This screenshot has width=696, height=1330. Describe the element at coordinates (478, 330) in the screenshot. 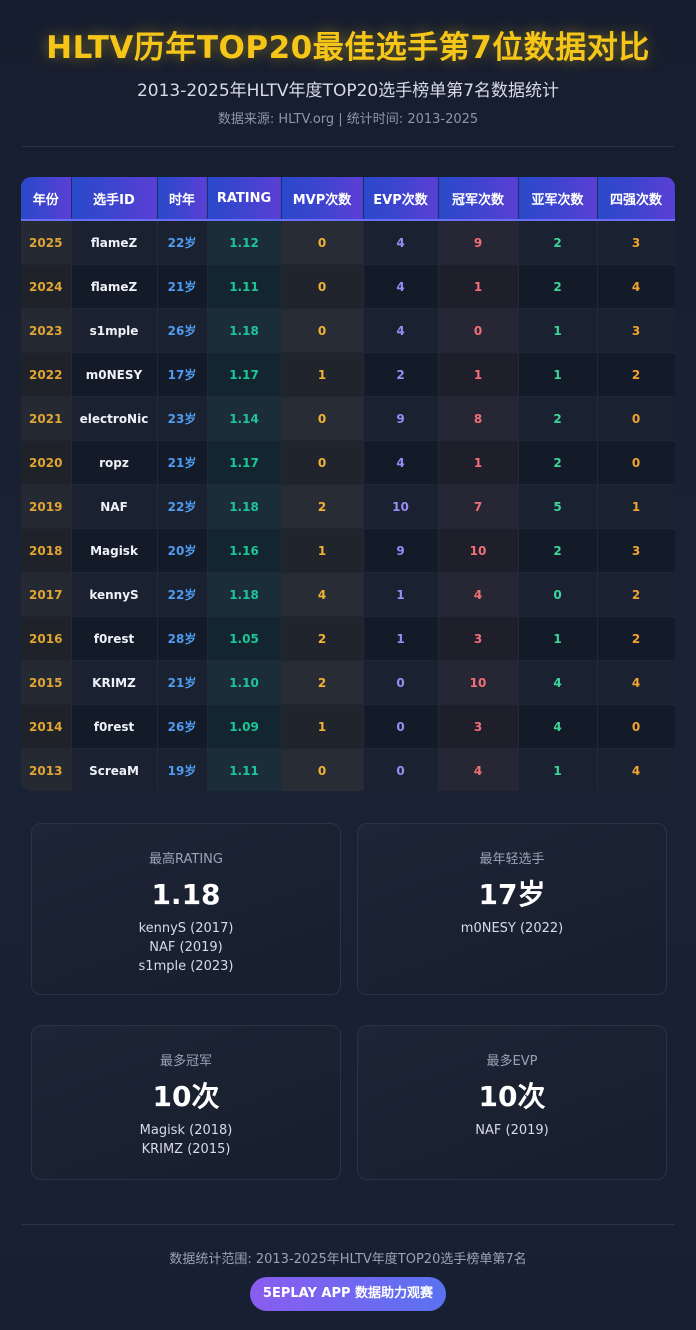

I see `champion-cell: 0` at that location.